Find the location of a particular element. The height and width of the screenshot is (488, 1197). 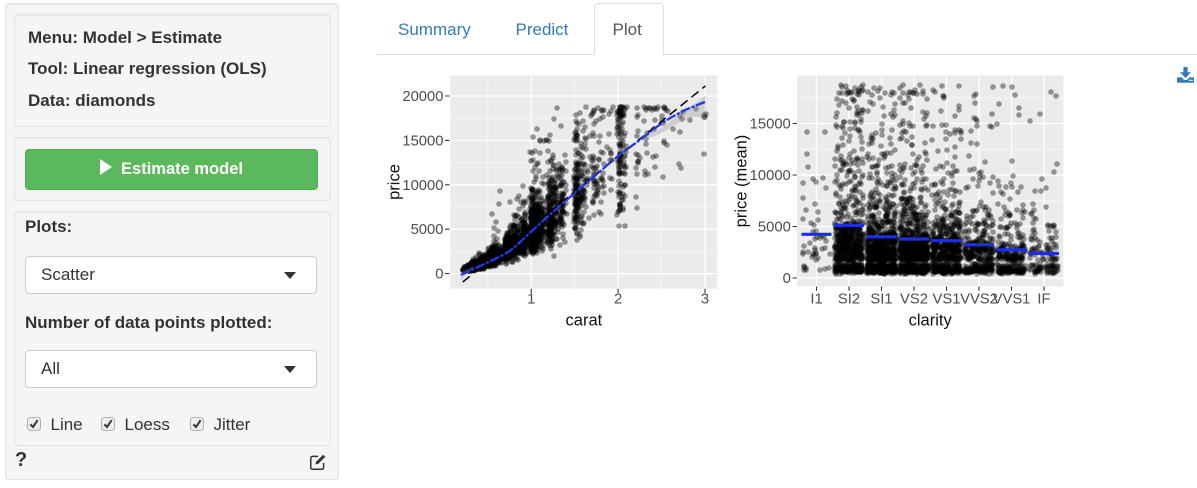

svg-text: price (mean) is located at coordinates (742, 181).